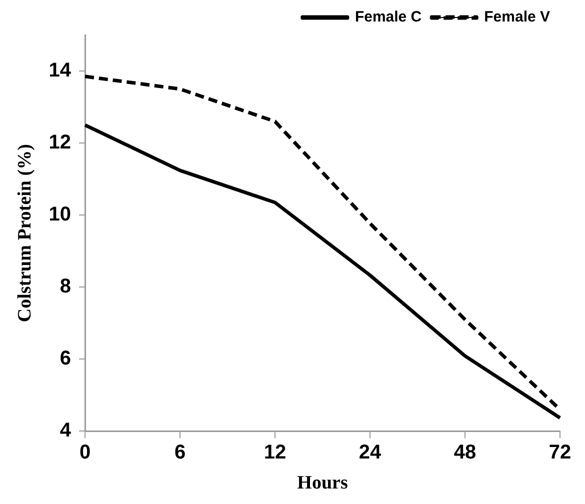 The image size is (585, 504). Describe the element at coordinates (180, 453) in the screenshot. I see `x-tick-label: 6` at that location.